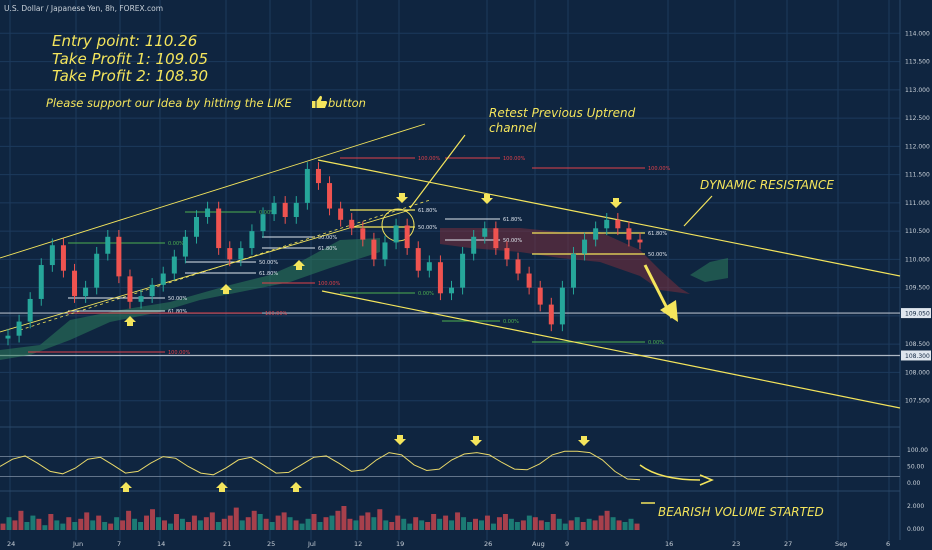  I want to click on dynamic-resistance-line, so click(609, 218).